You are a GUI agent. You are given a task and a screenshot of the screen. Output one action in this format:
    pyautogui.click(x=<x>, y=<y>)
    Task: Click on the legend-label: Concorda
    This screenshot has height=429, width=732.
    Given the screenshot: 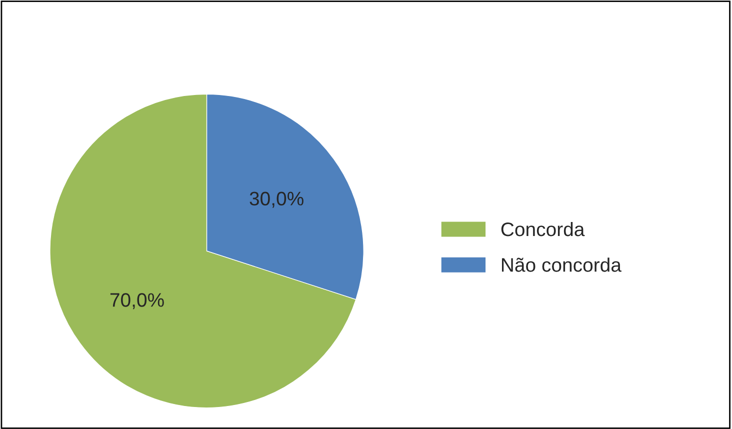 What is the action you would take?
    pyautogui.click(x=543, y=229)
    